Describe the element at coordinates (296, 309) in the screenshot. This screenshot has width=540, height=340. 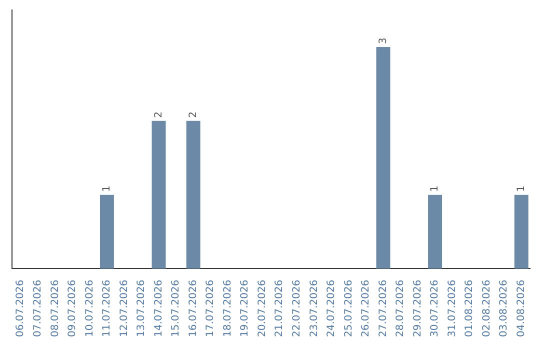
I see `x-tick-label: 22.07.2026` at that location.